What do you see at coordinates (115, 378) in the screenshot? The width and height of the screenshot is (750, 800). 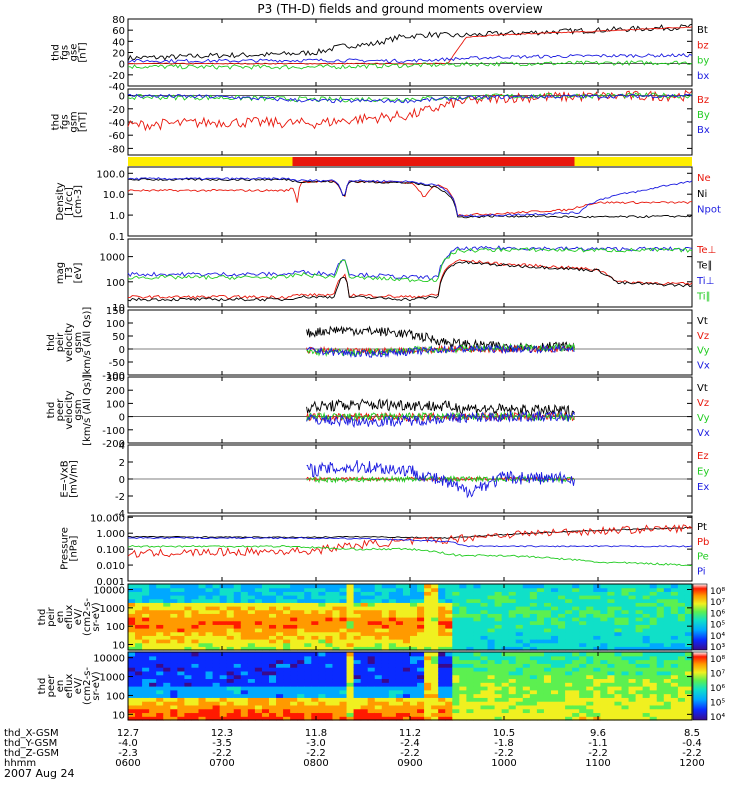 I see `y-tick-label: 300` at bounding box center [115, 378].